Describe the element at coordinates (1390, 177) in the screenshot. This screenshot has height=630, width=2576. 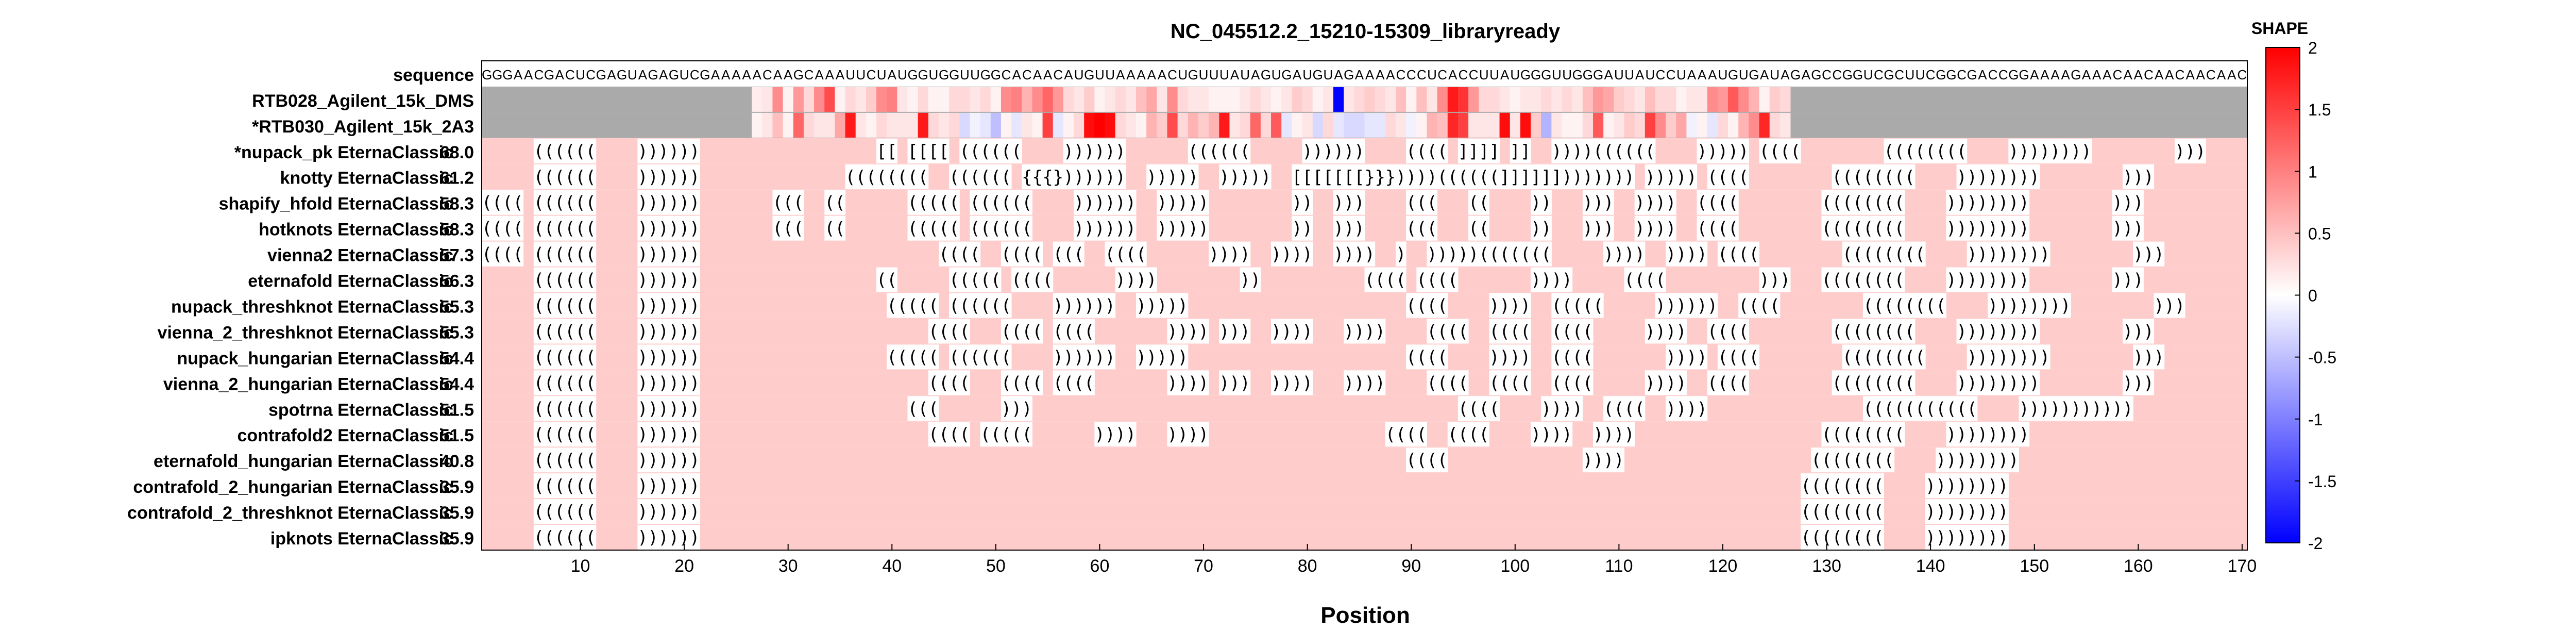
I see `pair-symbol: }` at that location.